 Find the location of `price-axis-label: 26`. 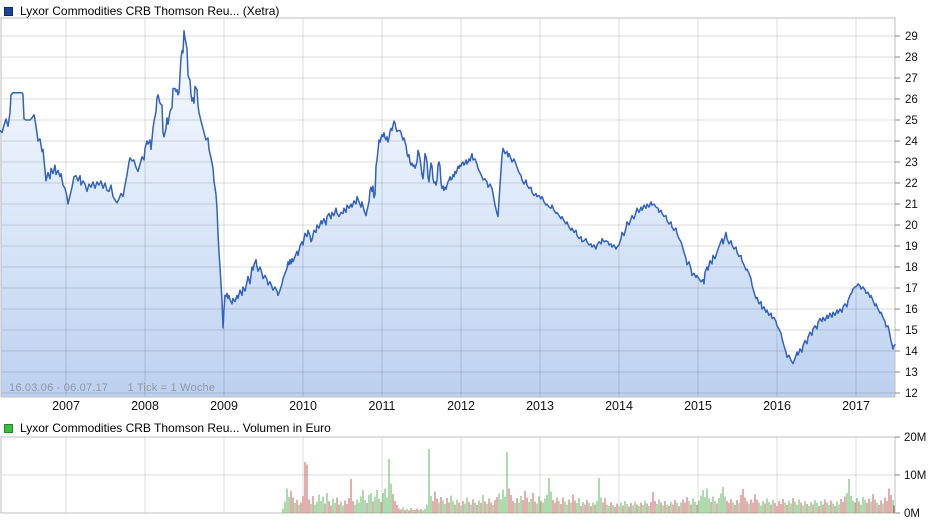

price-axis-label: 26 is located at coordinates (911, 100).